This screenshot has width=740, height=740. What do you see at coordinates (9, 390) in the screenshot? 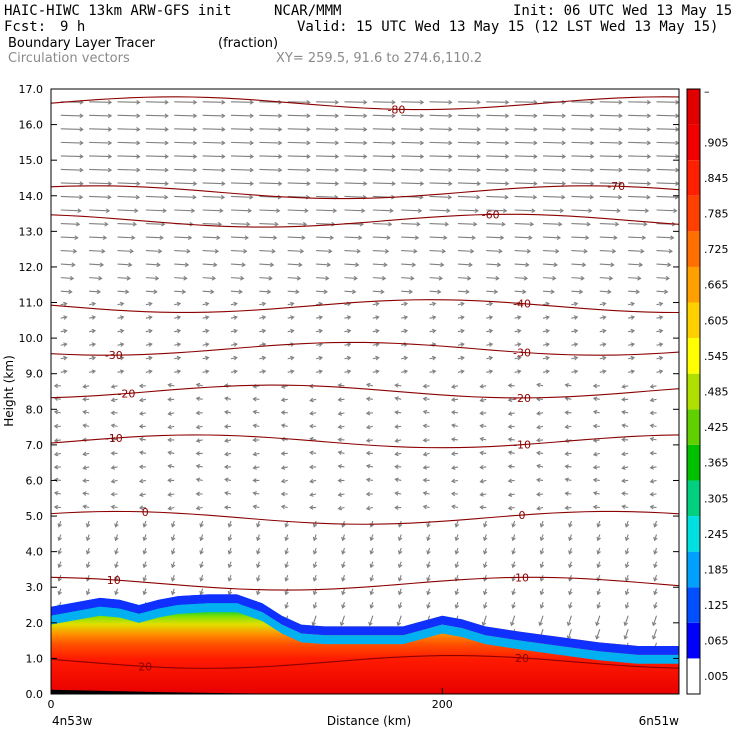
I see `y-axis-label: Height (km)` at bounding box center [9, 390].